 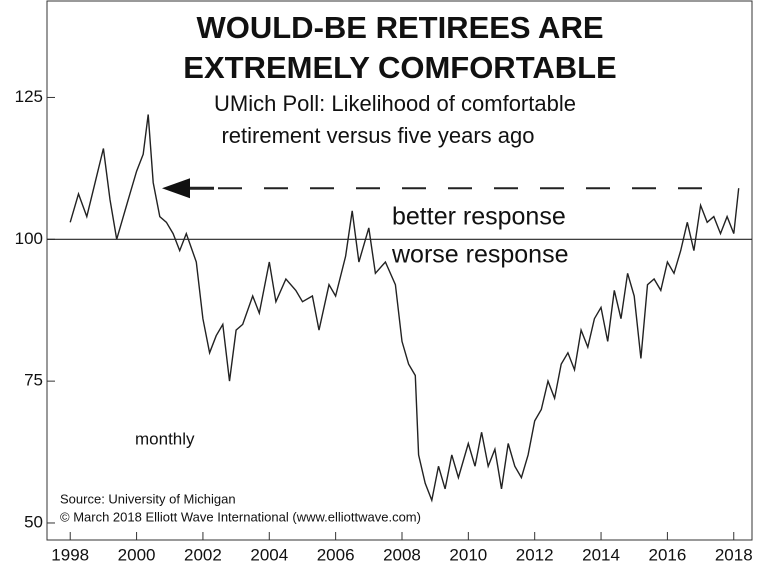 I want to click on annotation: monthly, so click(x=165, y=438).